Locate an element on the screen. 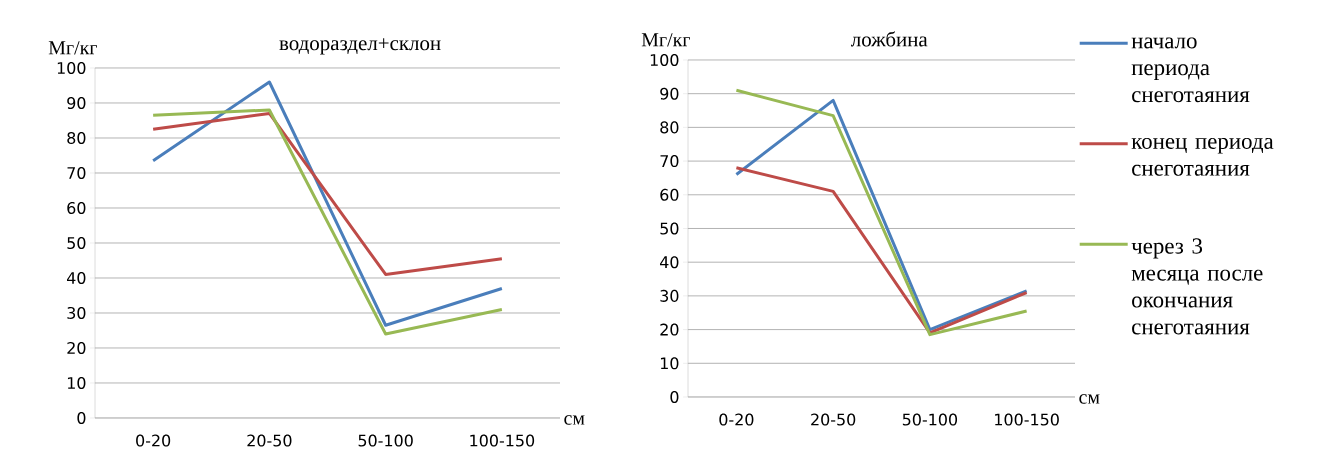 This screenshot has width=1319, height=464. legend-label: через 3 месяца после окончания снеготаяния is located at coordinates (1197, 286).